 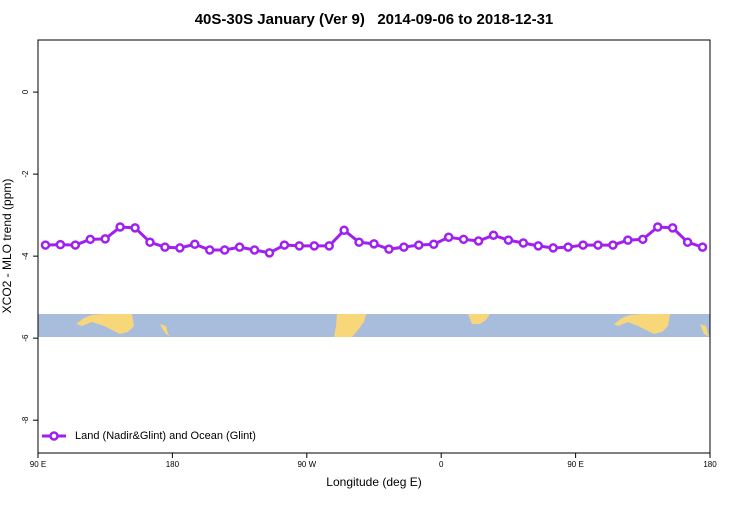 What do you see at coordinates (441, 464) in the screenshot?
I see `x-tick-label: 0` at bounding box center [441, 464].